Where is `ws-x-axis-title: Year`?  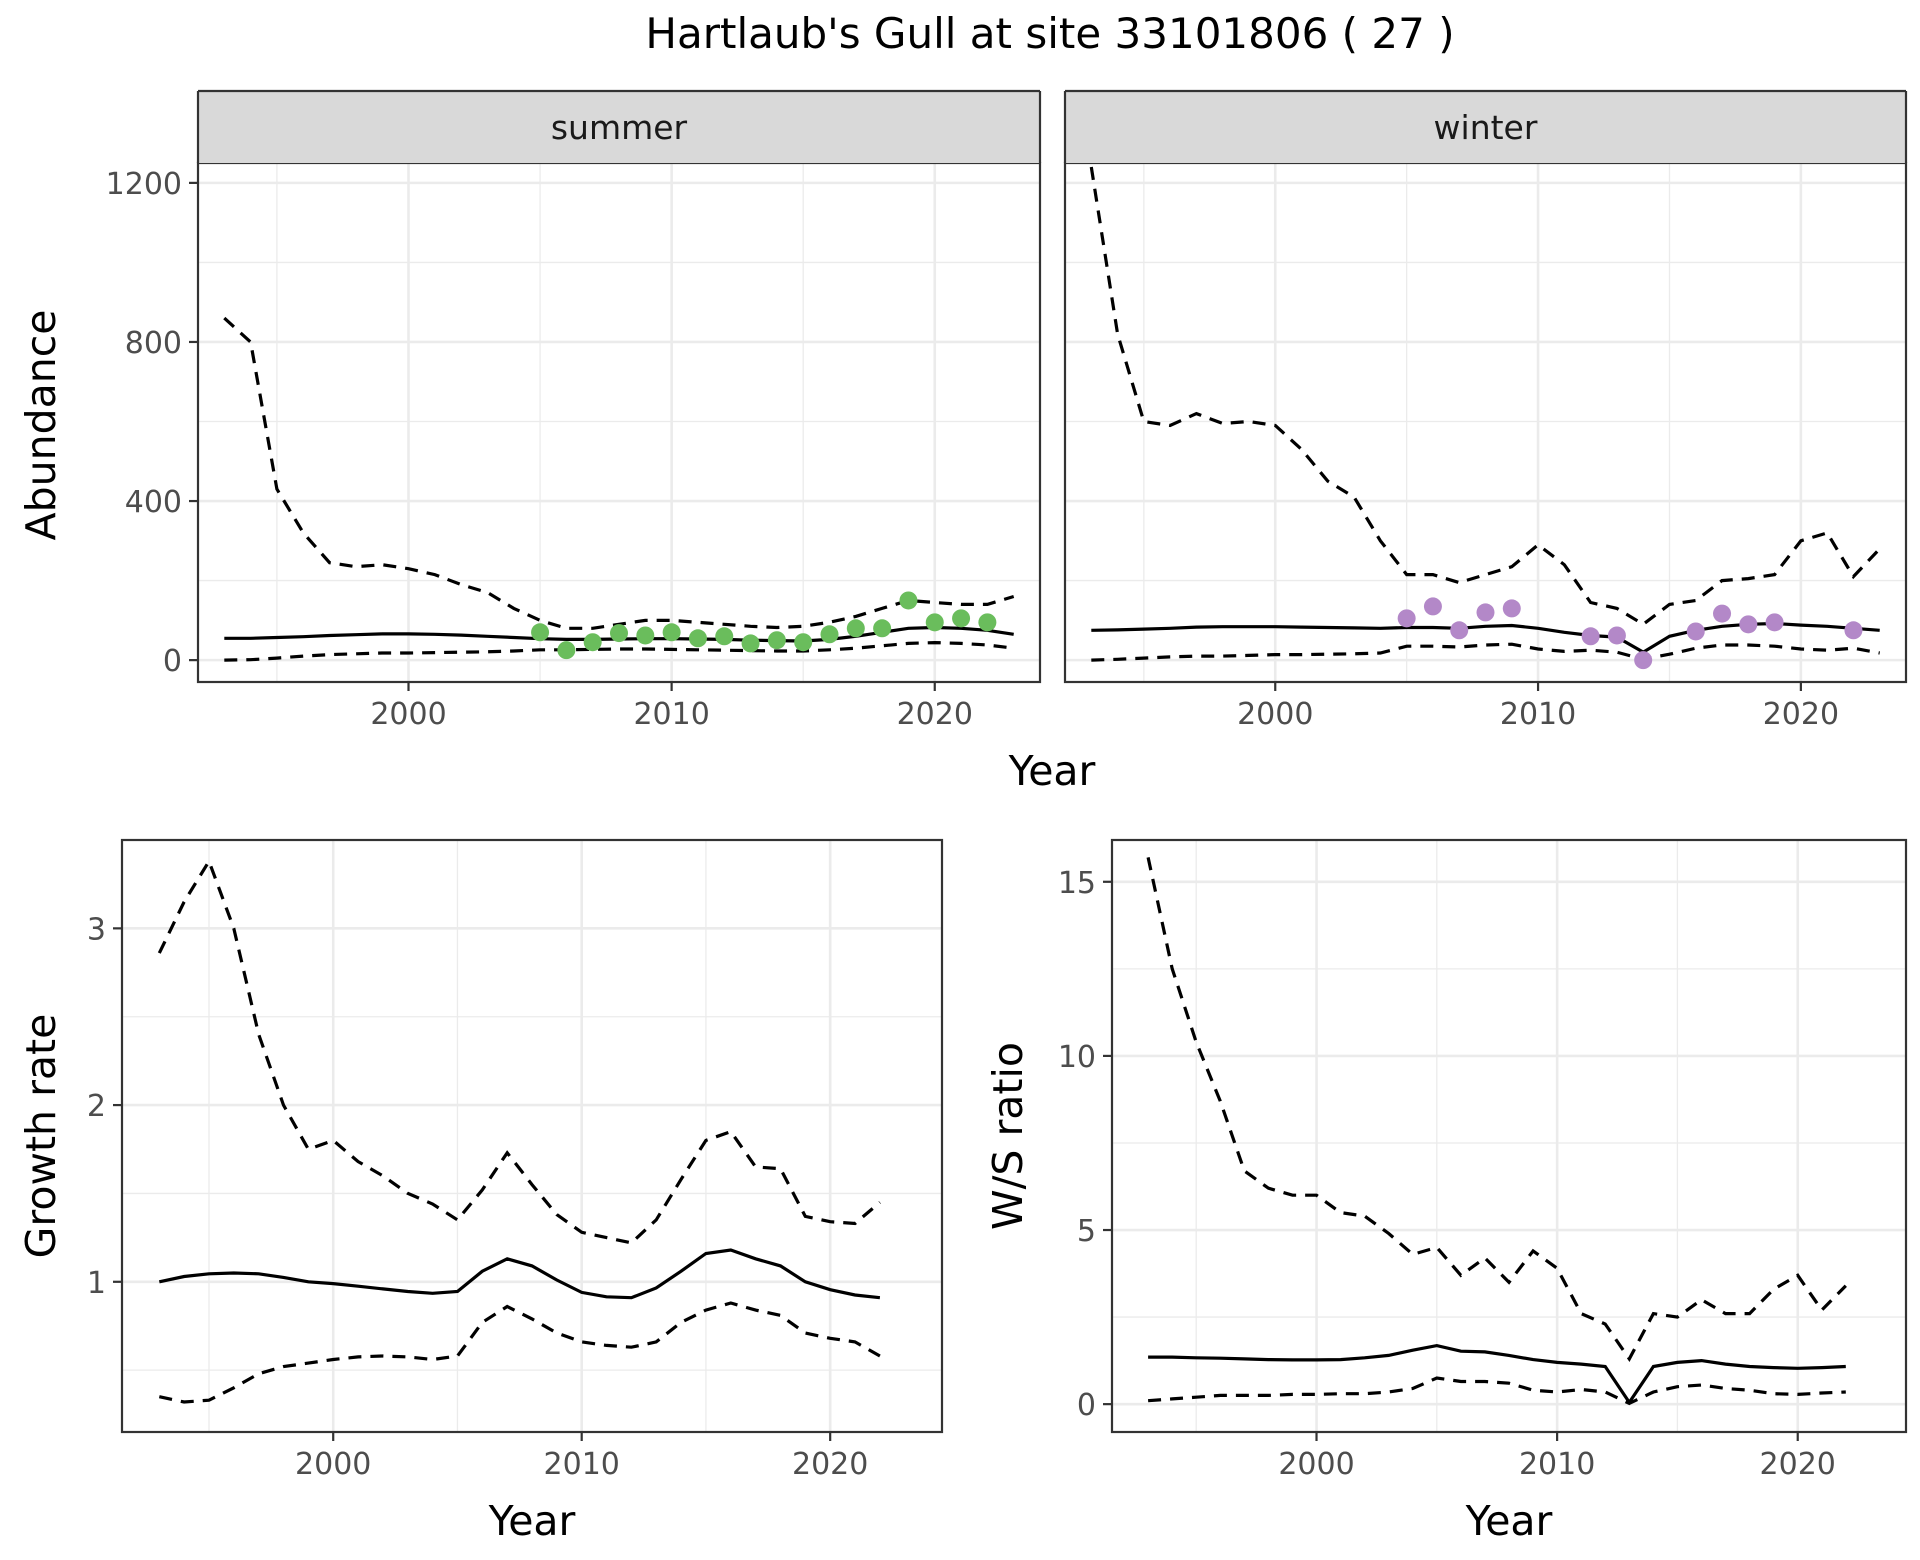
ws-x-axis-title: Year is located at coordinates (1509, 1521).